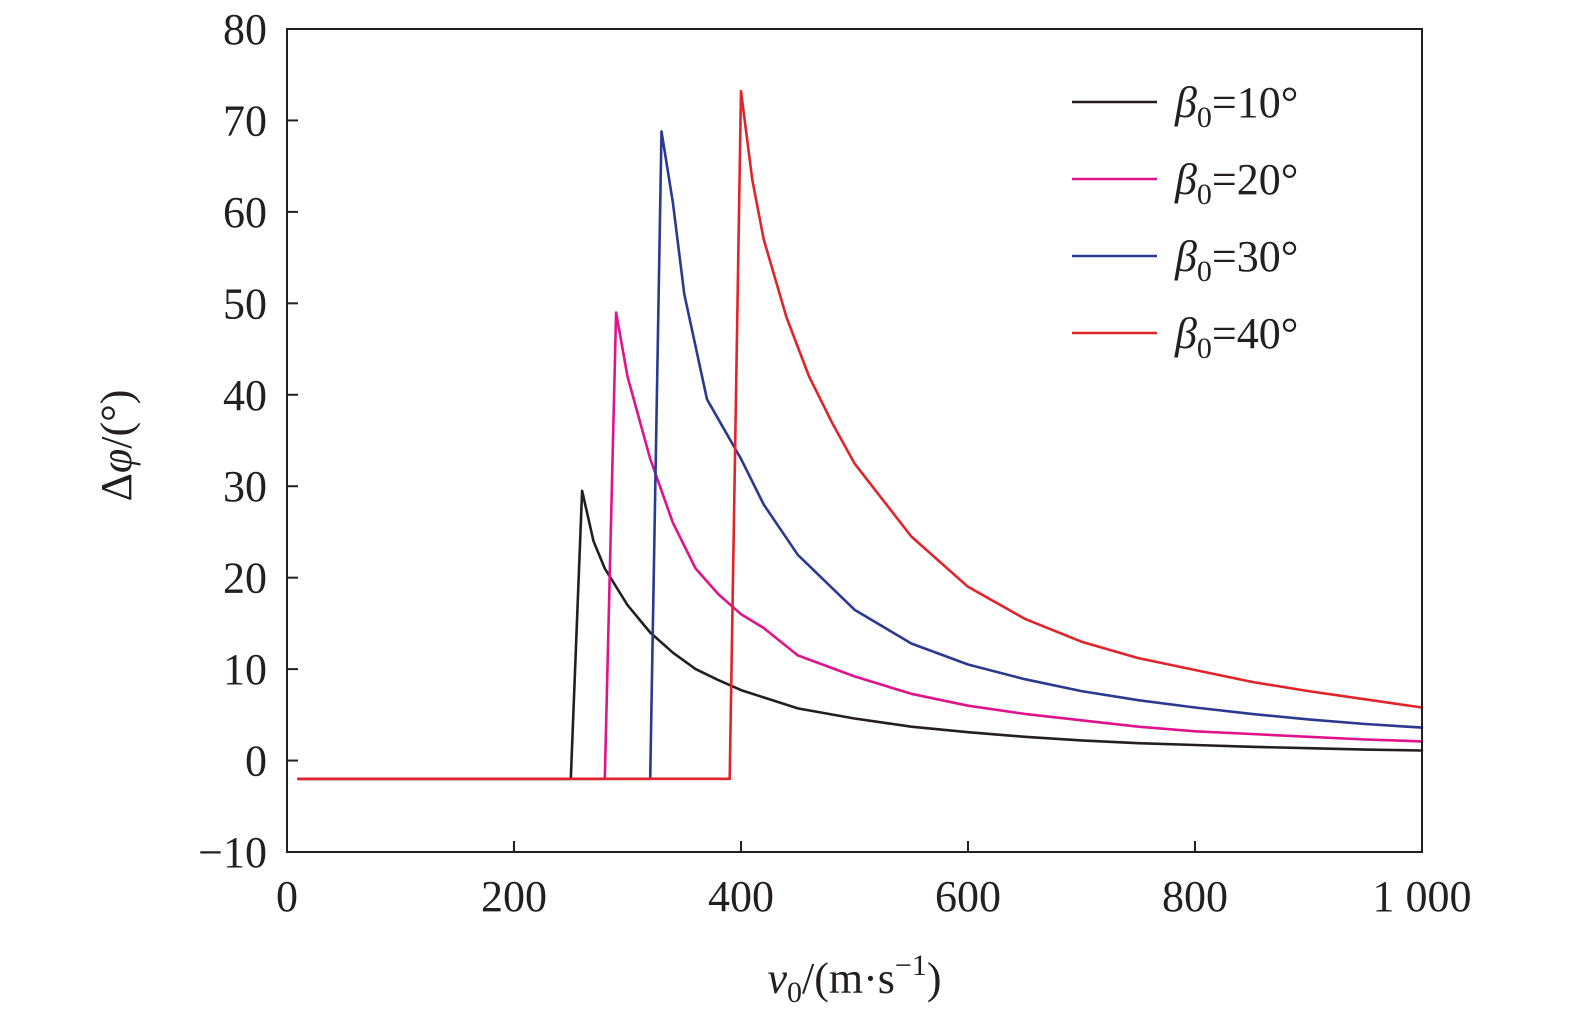 Image resolution: width=1575 pixels, height=1010 pixels. What do you see at coordinates (245, 212) in the screenshot?
I see `y-tick-label: 60` at bounding box center [245, 212].